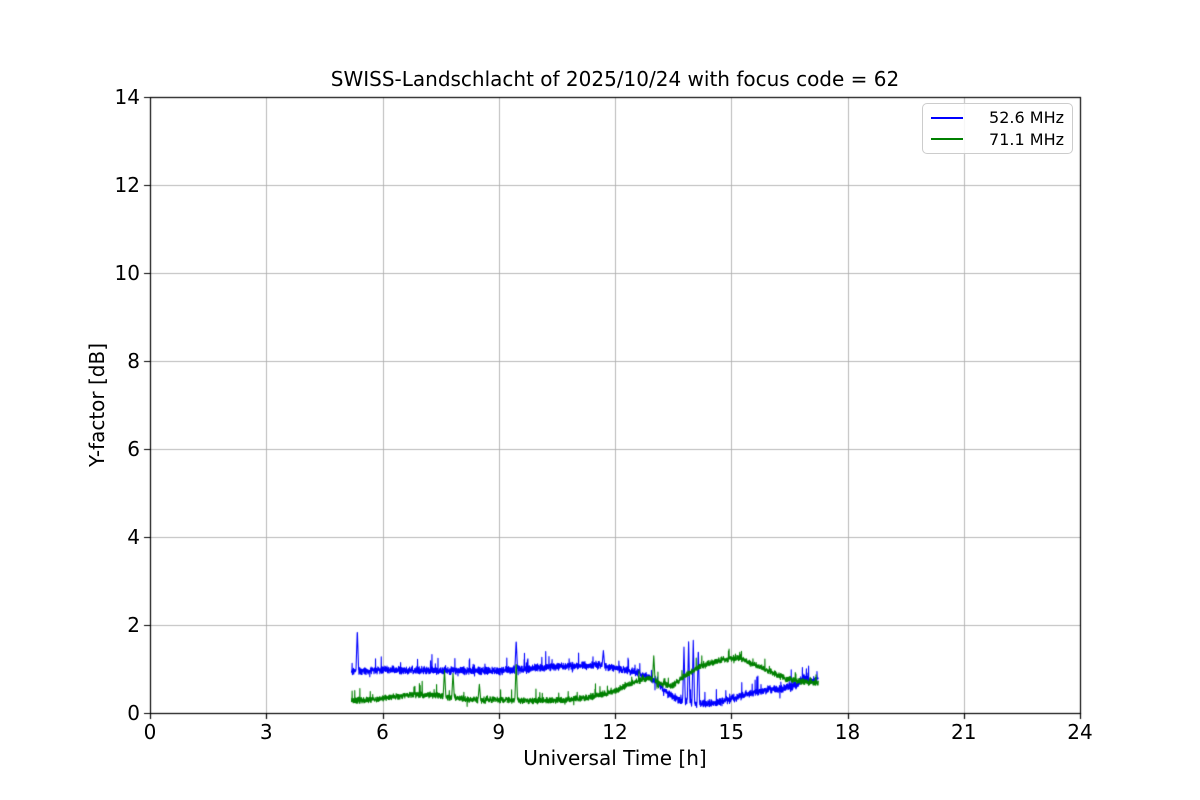  Describe the element at coordinates (615, 758) in the screenshot. I see `x-axis-label: Universal Time [h]` at that location.